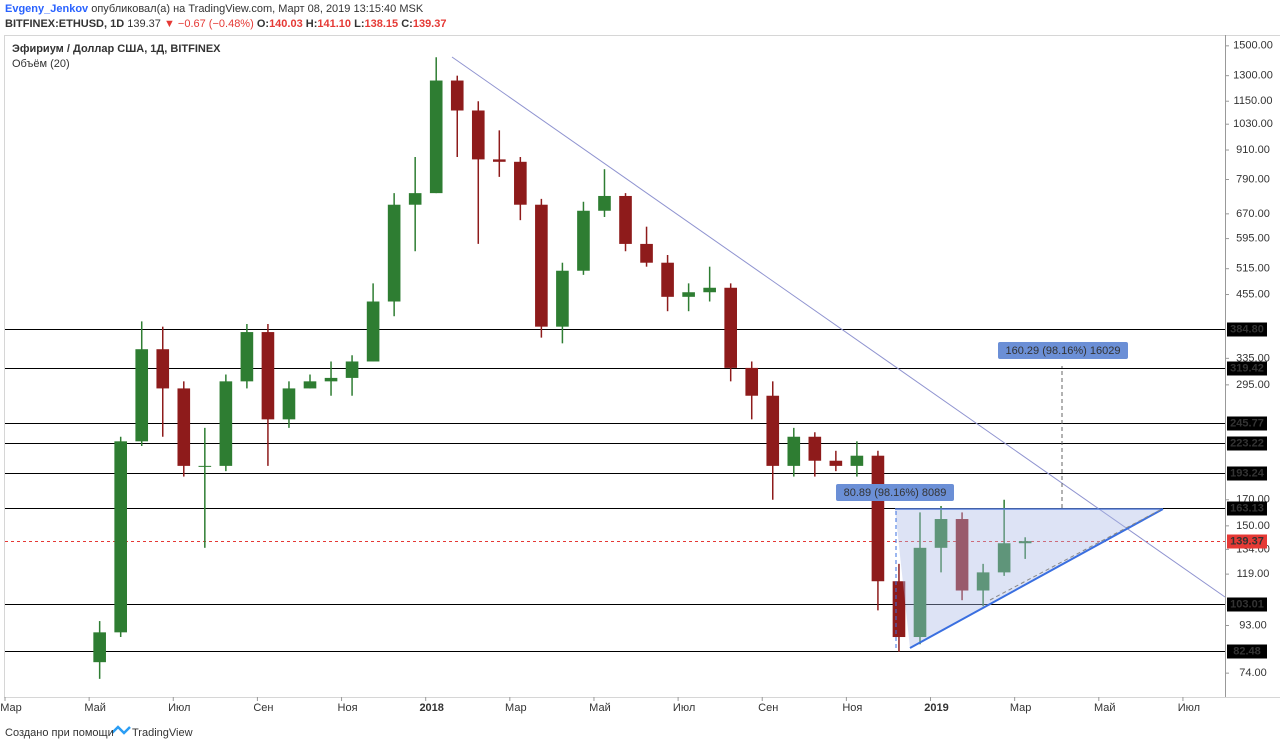 This screenshot has width=1280, height=753. Describe the element at coordinates (47, 9) in the screenshot. I see `author: Evgeny_Jenkov` at that location.